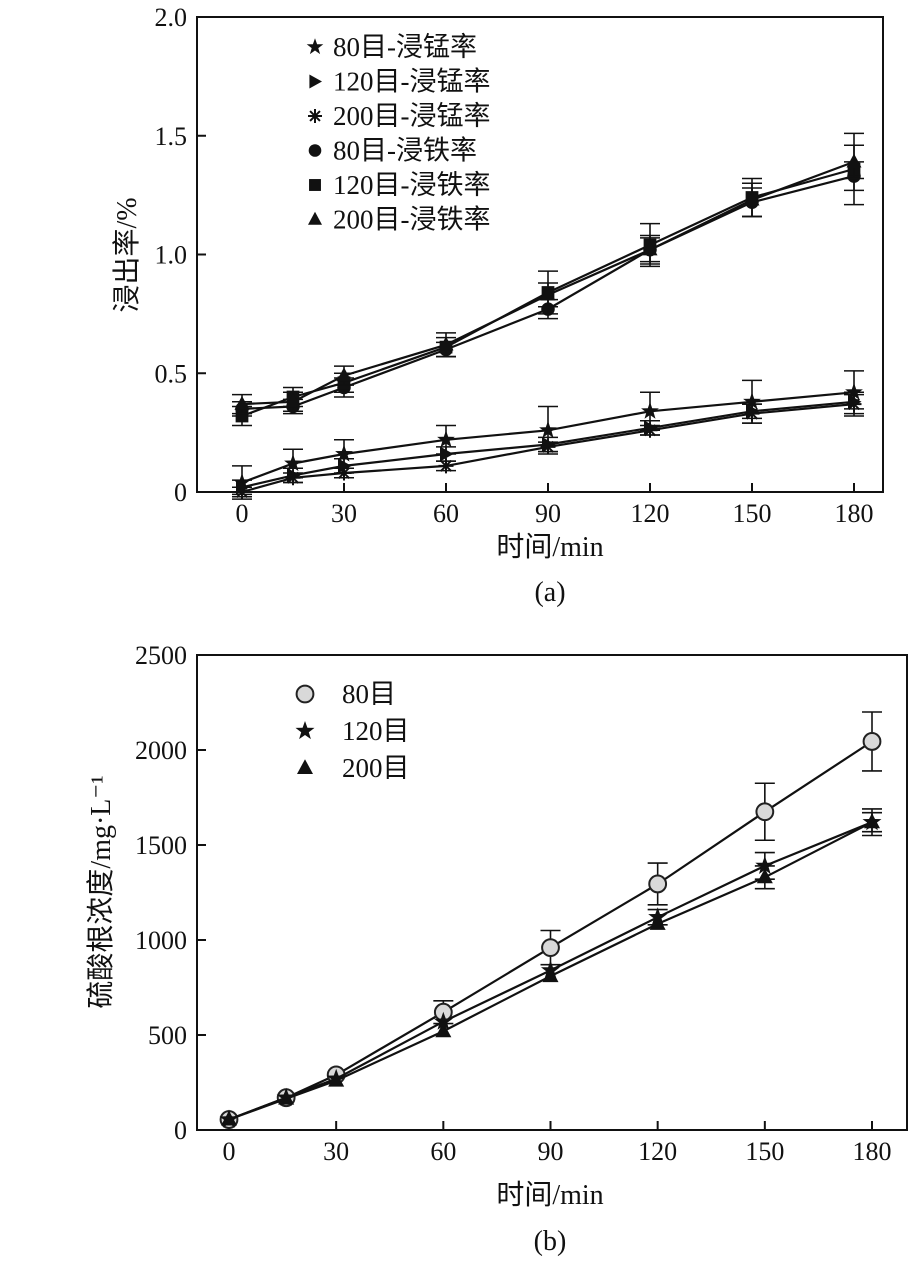  What do you see at coordinates (180, 1130) in the screenshot?
I see `y-tick-label-b: 0` at bounding box center [180, 1130].